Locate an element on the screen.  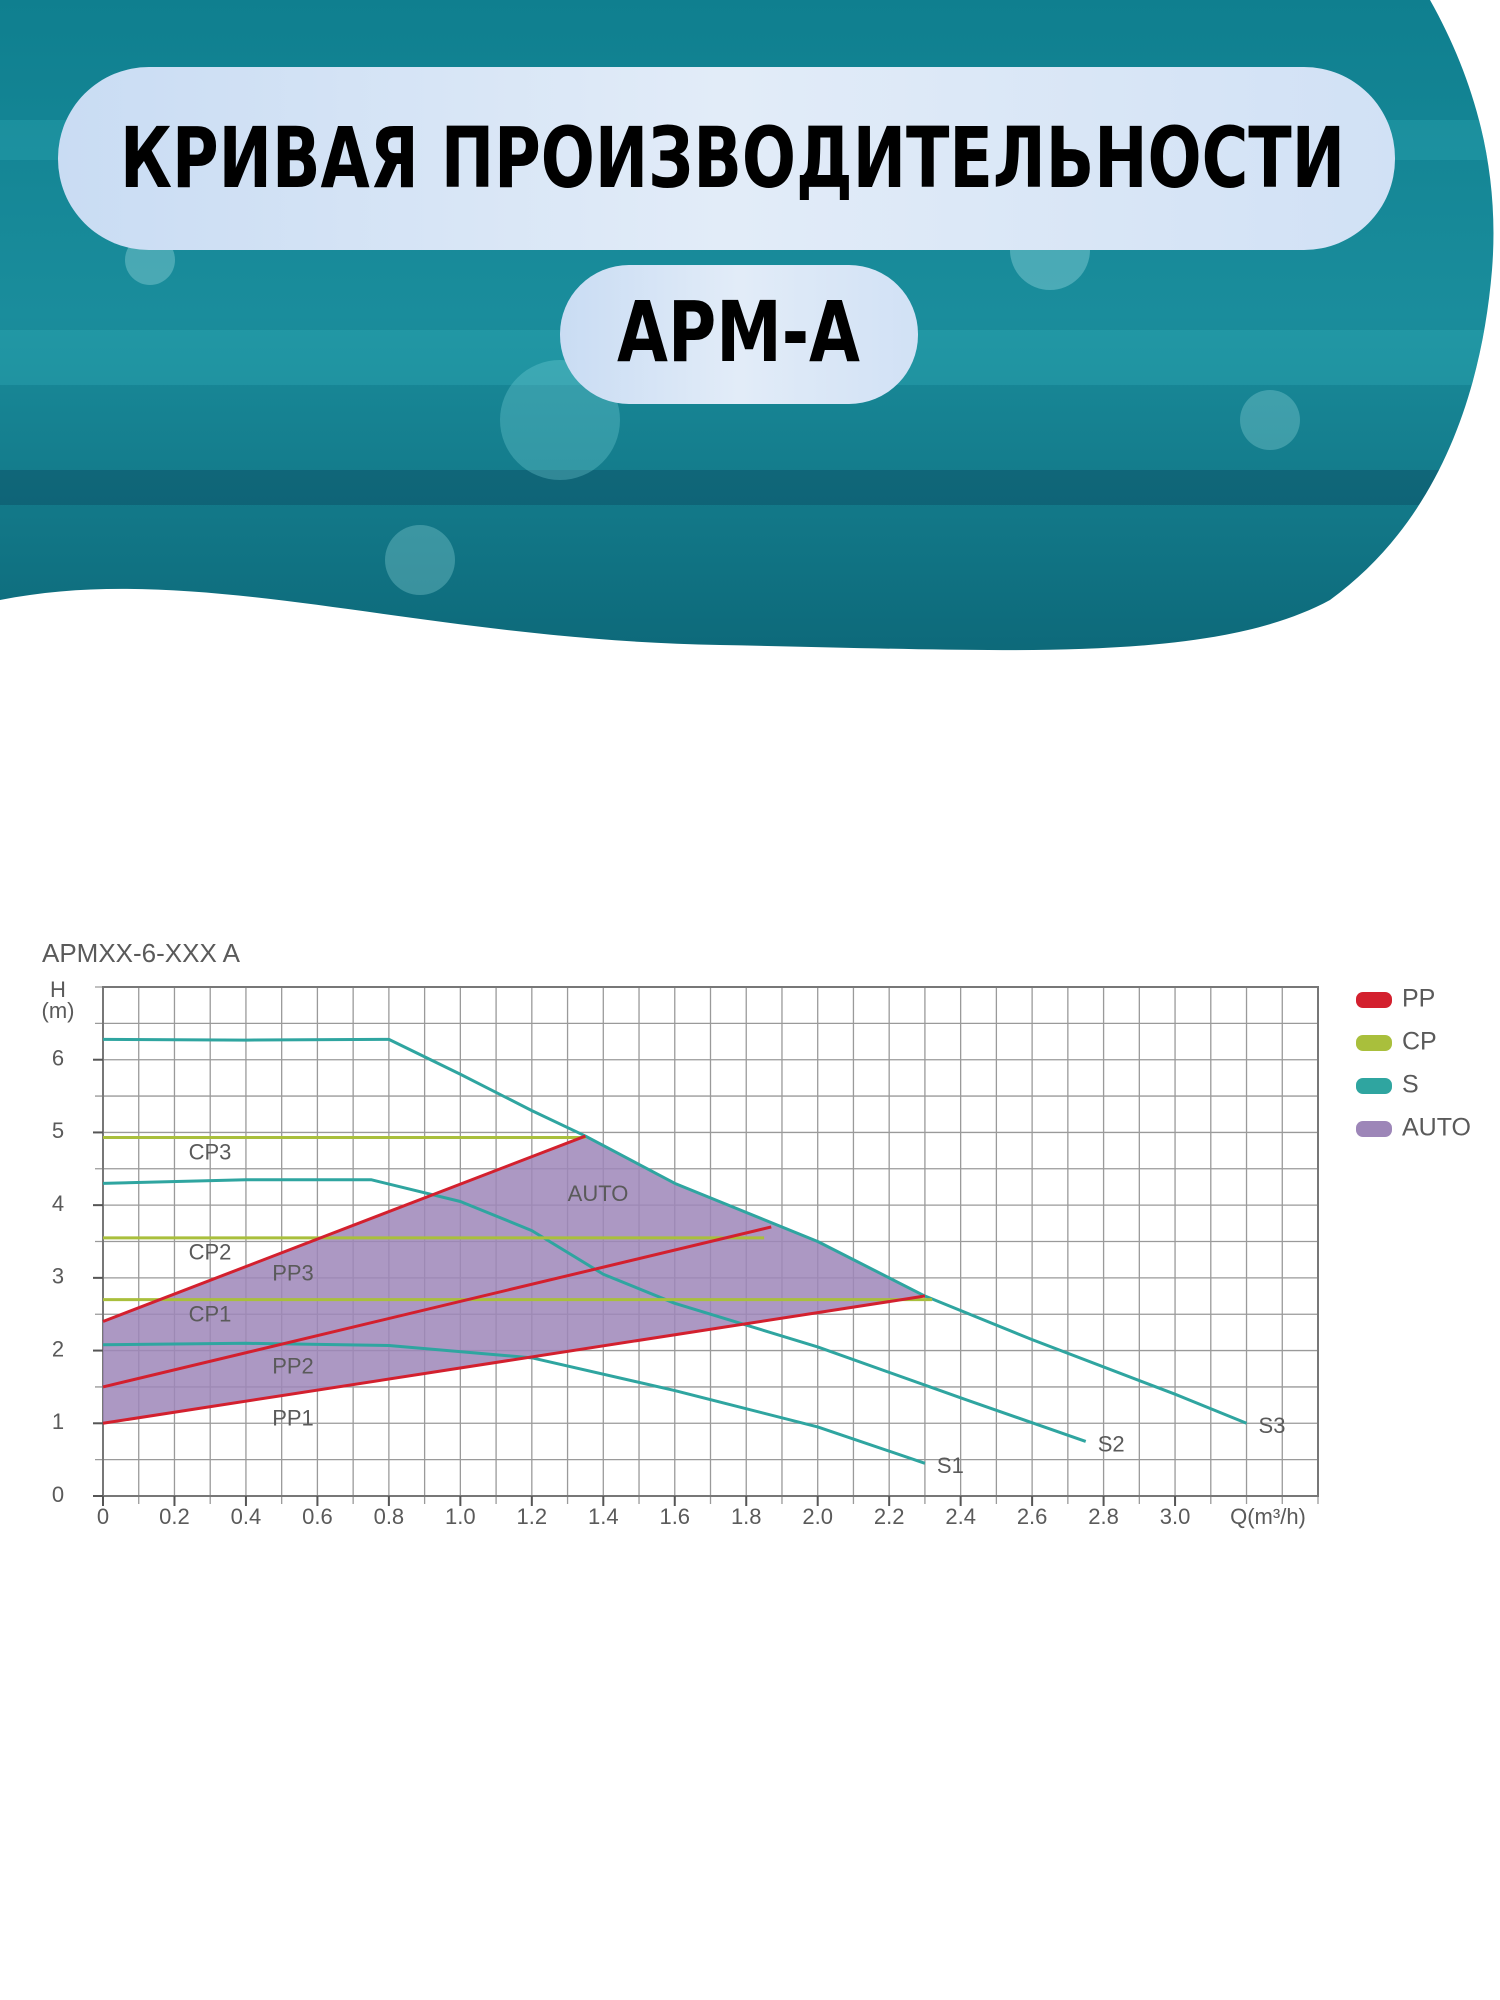
legend-label: AUTO is located at coordinates (1436, 1128).